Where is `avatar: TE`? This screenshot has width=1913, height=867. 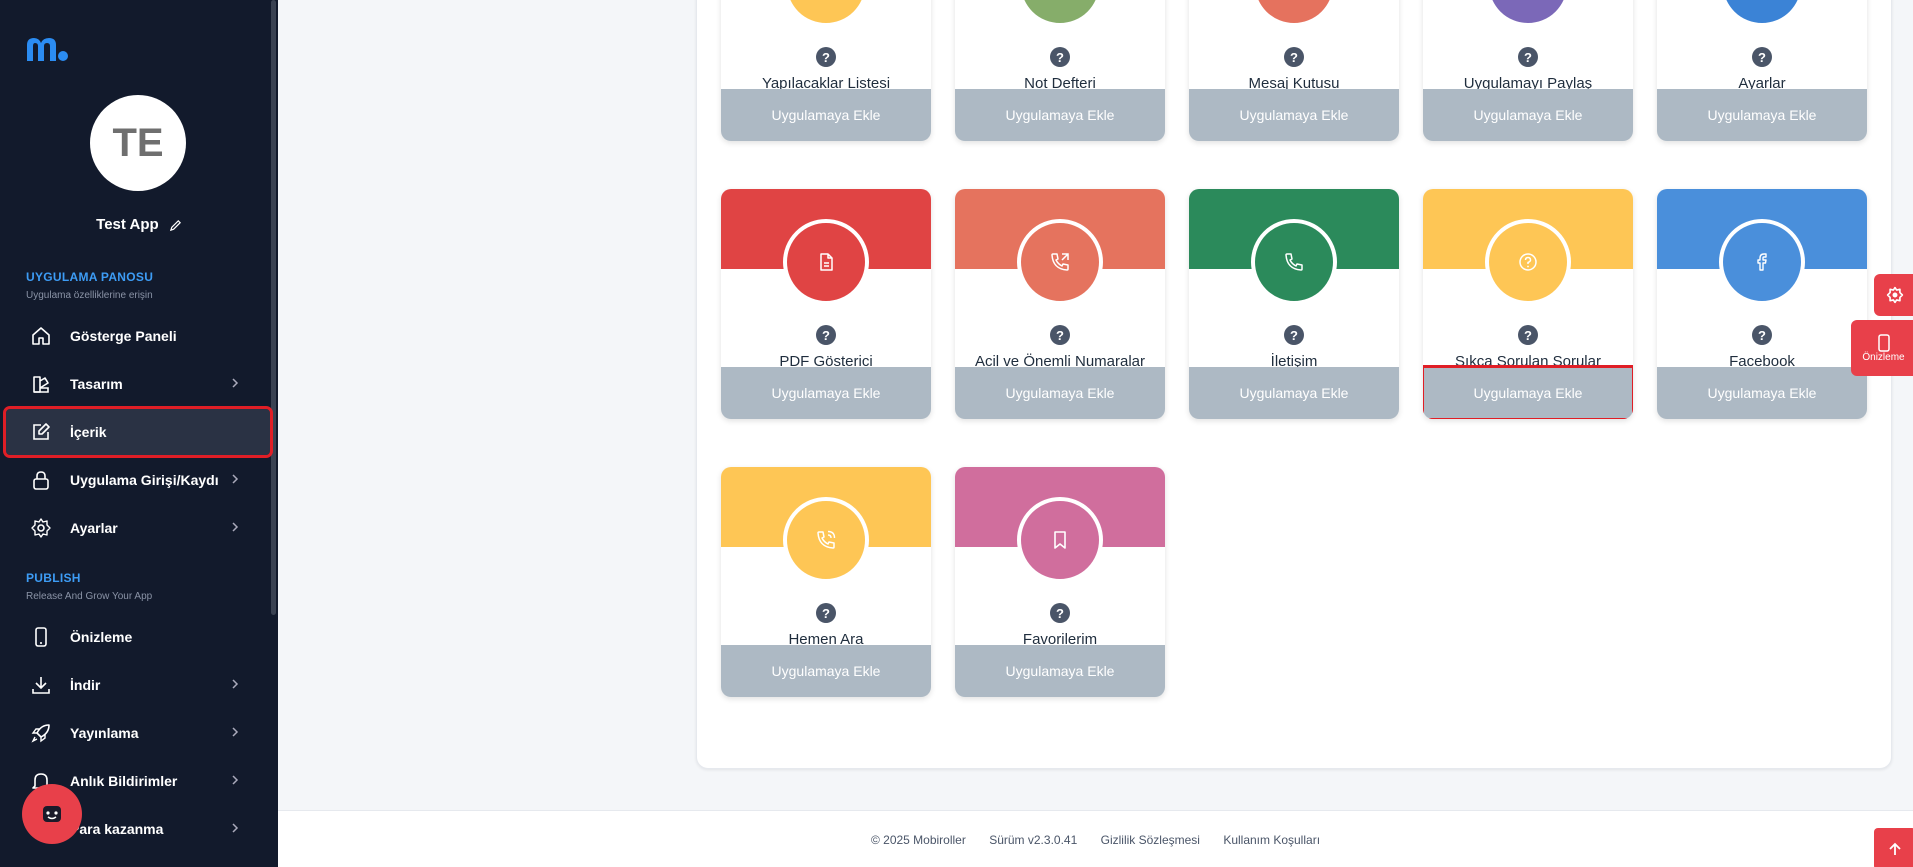
avatar: TE is located at coordinates (138, 143).